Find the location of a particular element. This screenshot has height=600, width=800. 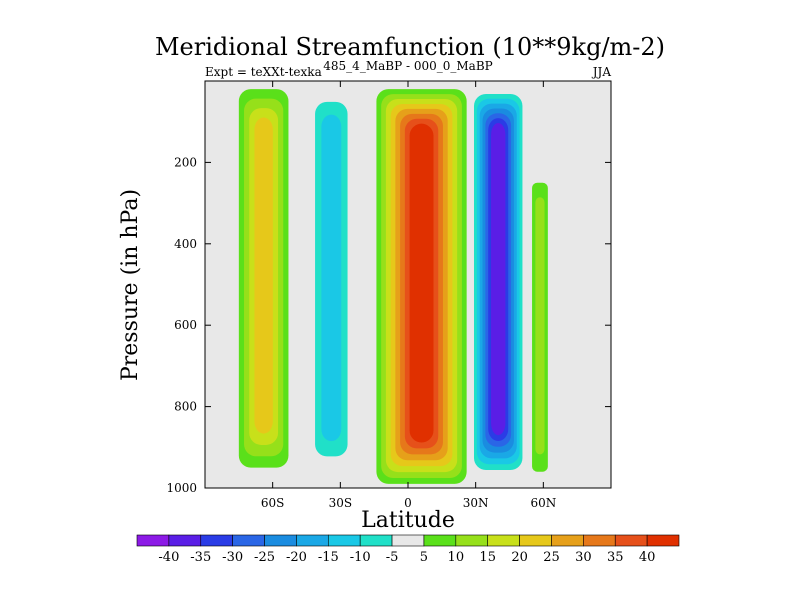

x-axis-label: Latitude is located at coordinates (408, 520).